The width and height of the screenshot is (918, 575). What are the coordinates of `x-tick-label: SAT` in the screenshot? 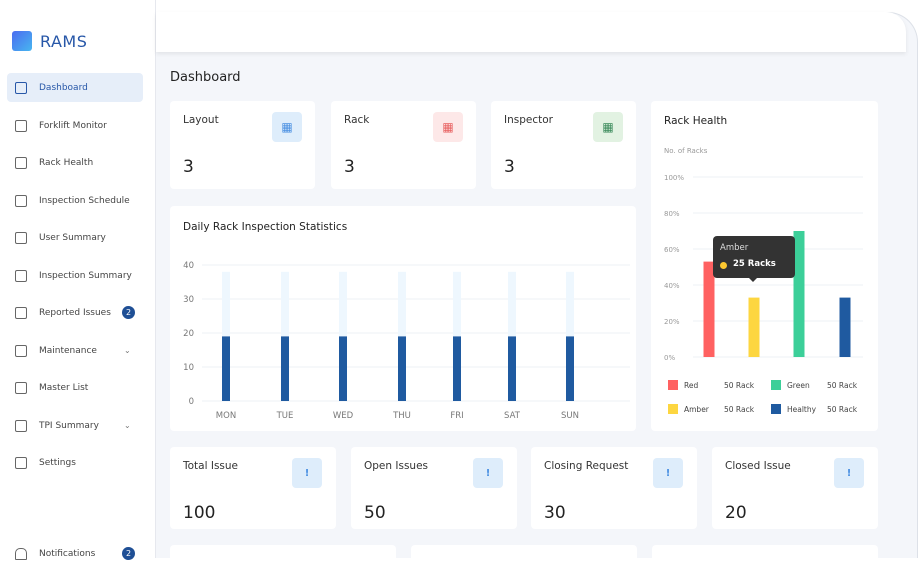 It's located at (512, 416).